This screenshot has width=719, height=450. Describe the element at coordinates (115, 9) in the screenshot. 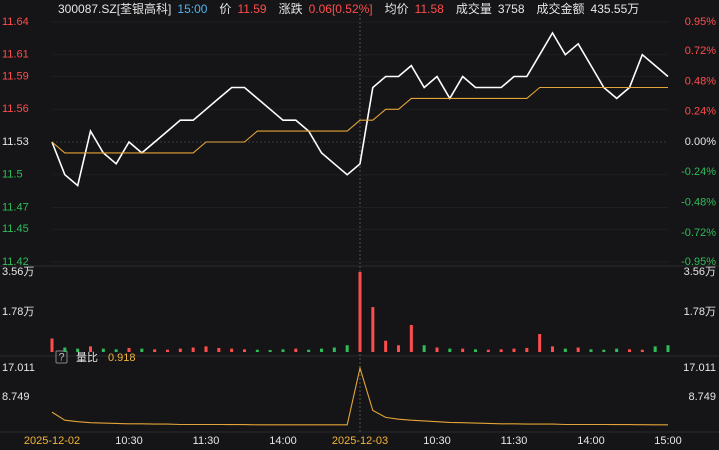

I see `header-item: 300087.SZ[荃银高科]` at that location.